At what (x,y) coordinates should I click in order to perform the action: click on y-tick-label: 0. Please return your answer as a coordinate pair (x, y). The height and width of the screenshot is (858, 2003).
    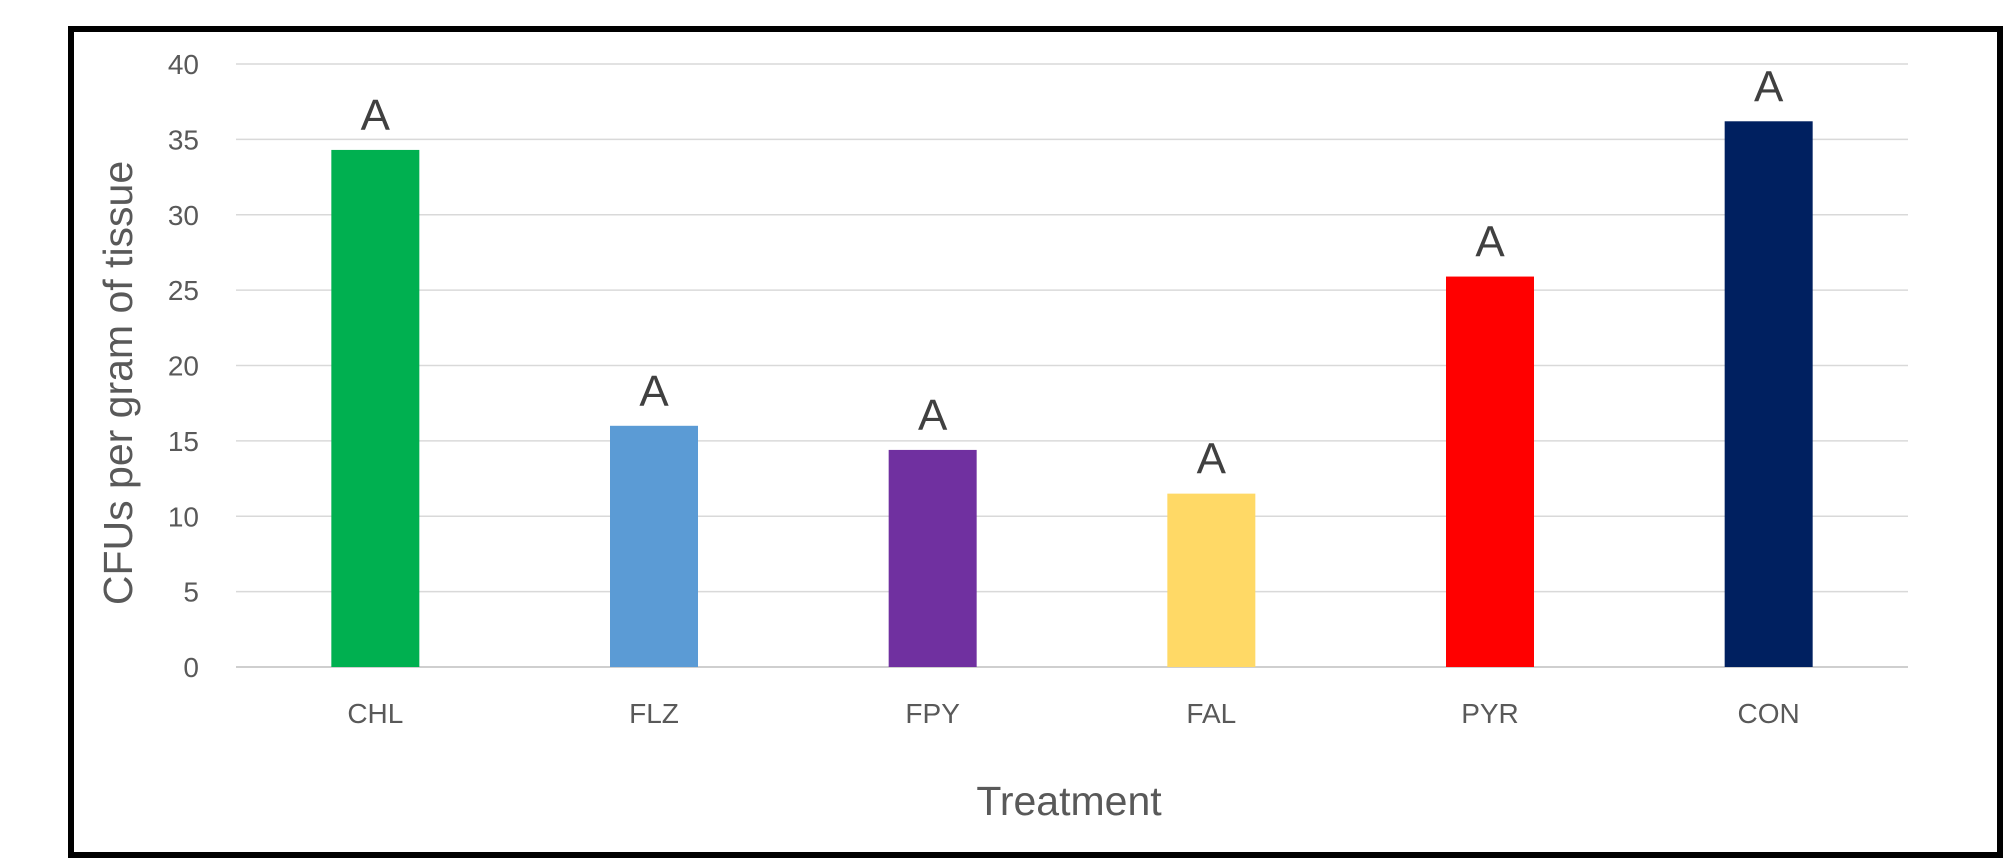
    Looking at the image, I should click on (191, 667).